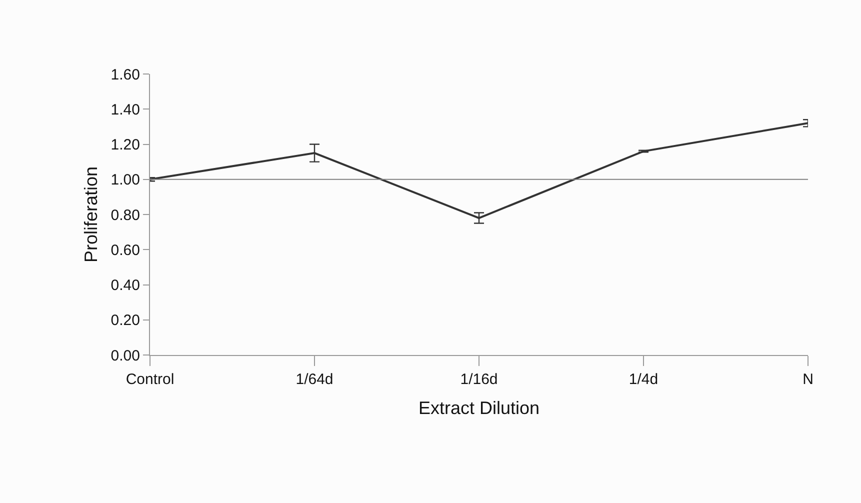 This screenshot has width=861, height=503. Describe the element at coordinates (315, 379) in the screenshot. I see `x-tick-label: 1/64d` at that location.